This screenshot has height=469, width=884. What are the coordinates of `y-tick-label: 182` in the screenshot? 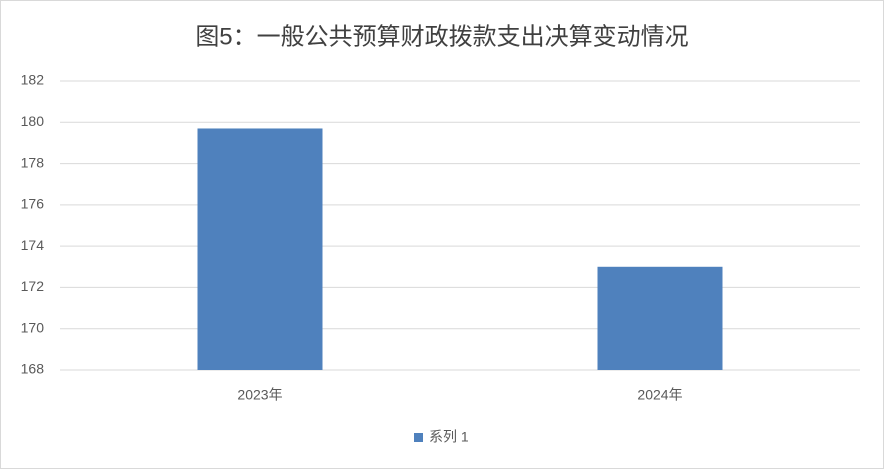 It's located at (33, 80).